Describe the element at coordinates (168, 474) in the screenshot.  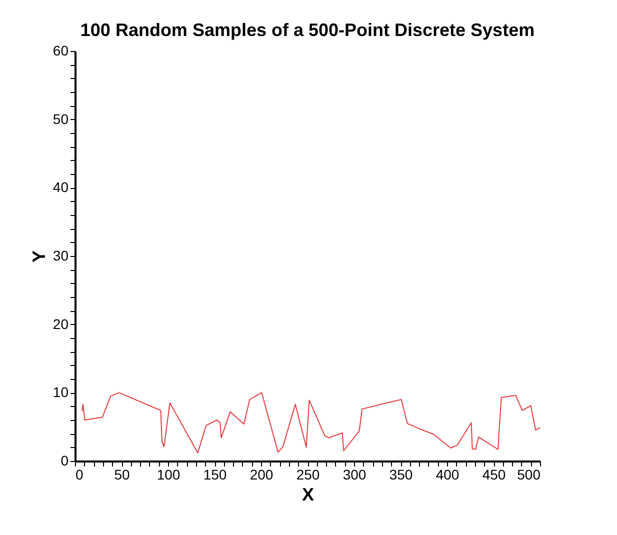
I see `x-tick-label: 100` at that location.